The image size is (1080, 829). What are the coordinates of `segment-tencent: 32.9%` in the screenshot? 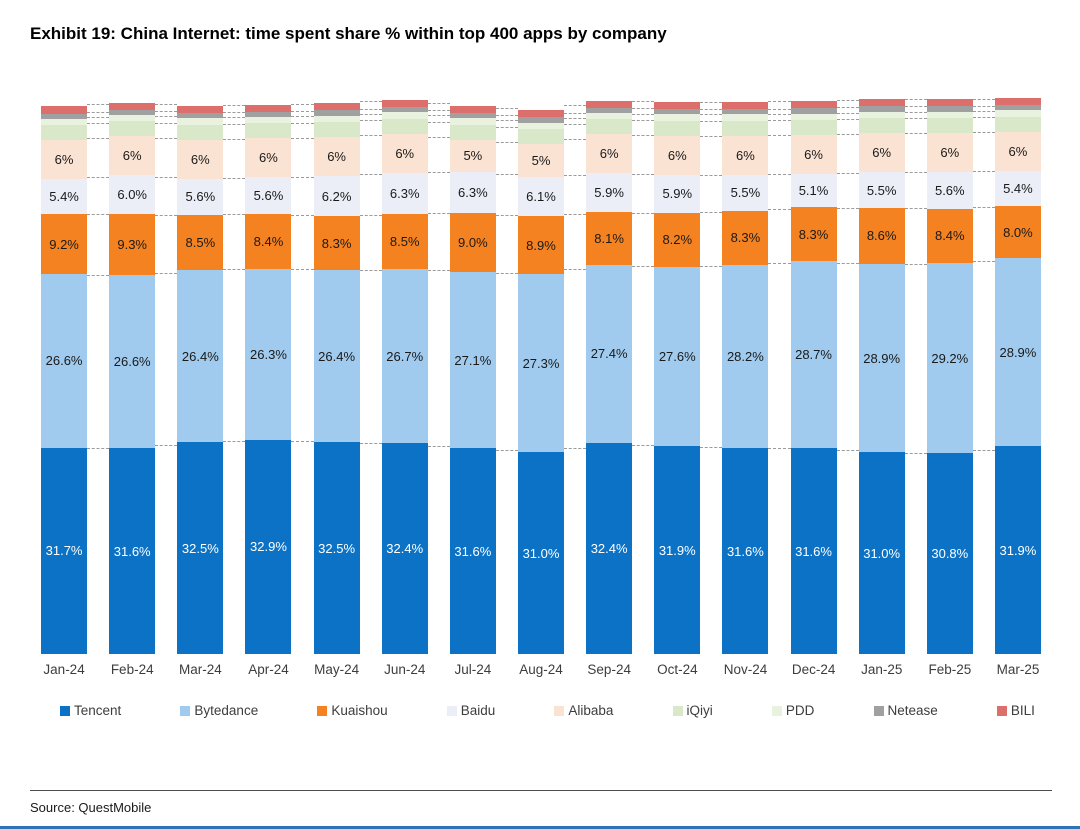 It's located at (268, 546).